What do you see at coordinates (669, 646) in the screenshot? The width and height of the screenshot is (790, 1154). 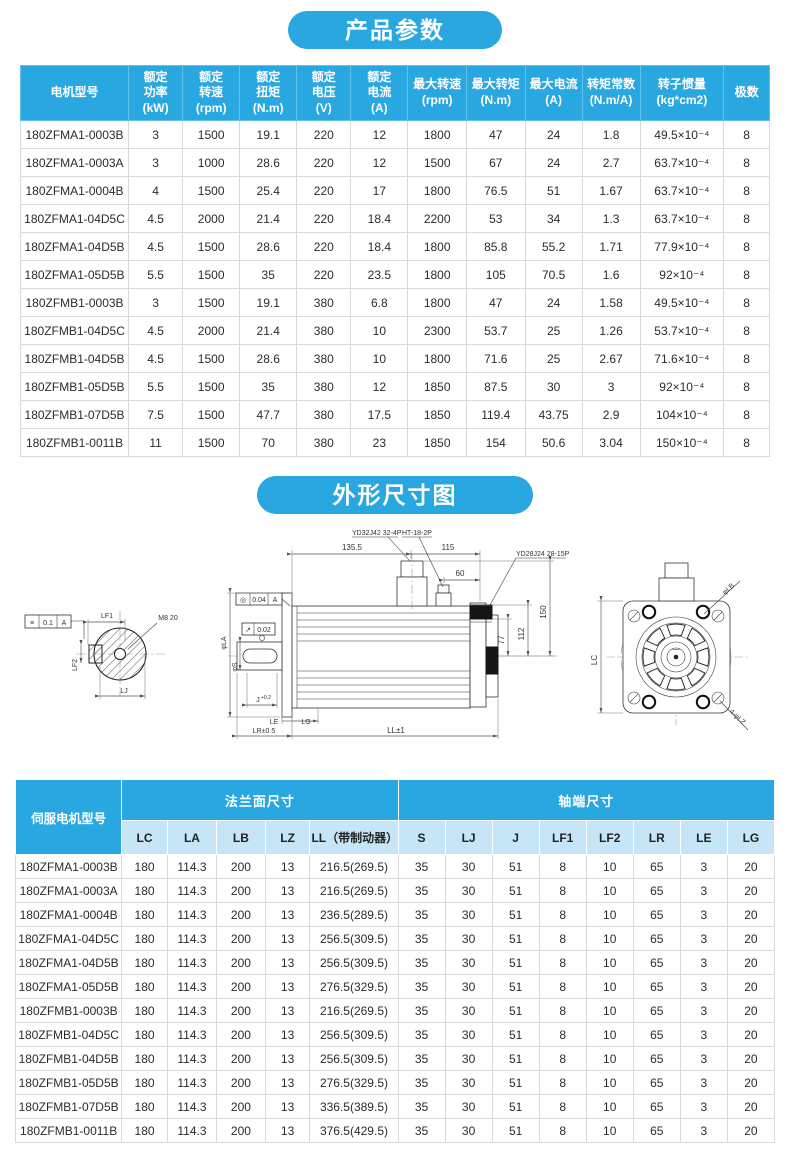 I see `flange-front-view: LC φLB 4-φLZ` at bounding box center [669, 646].